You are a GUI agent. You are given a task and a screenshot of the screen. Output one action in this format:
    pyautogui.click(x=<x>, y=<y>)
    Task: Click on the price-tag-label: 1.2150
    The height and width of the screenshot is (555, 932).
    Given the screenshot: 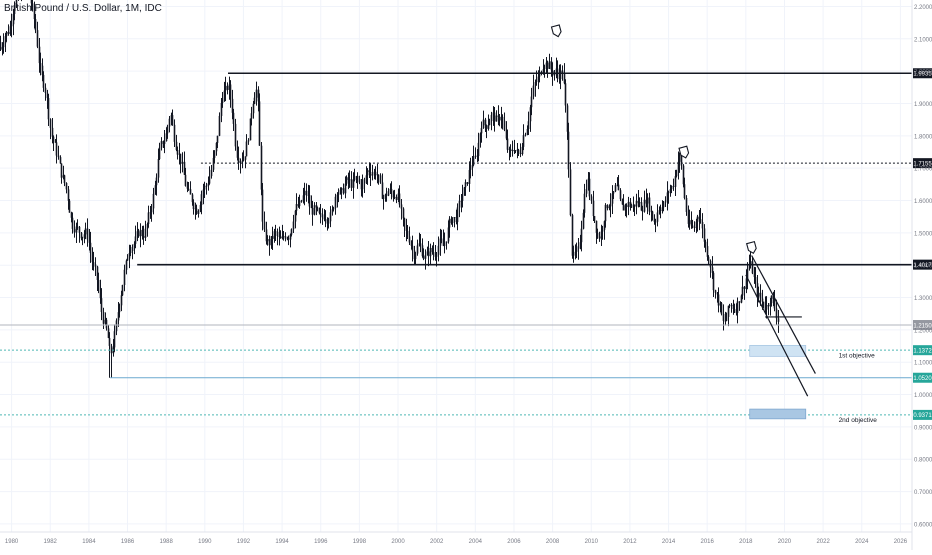 What is the action you would take?
    pyautogui.click(x=922, y=326)
    